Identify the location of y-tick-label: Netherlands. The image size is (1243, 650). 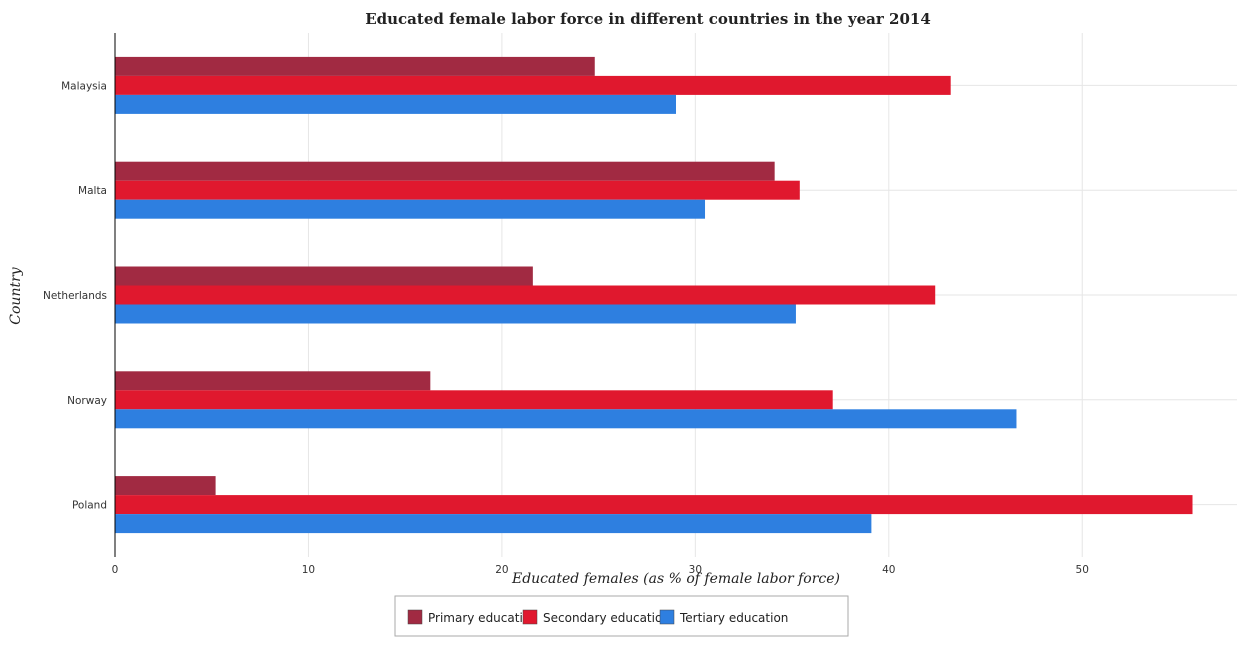
(75, 296).